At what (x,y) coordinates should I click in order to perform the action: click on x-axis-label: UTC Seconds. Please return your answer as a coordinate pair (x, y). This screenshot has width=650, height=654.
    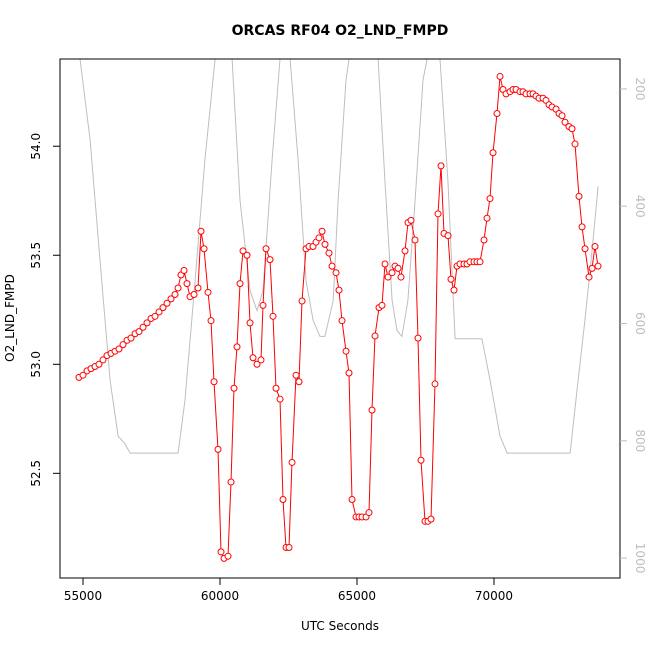
    Looking at the image, I should click on (340, 626).